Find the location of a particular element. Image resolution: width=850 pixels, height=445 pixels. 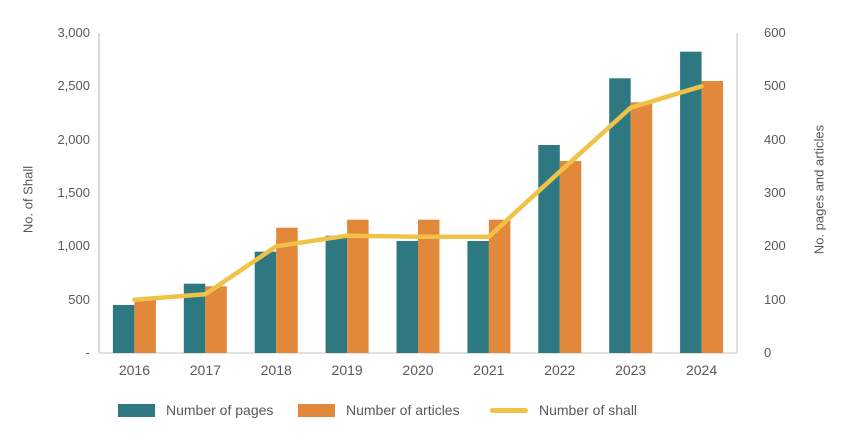

legend-item-pages: Number of pages is located at coordinates (195, 410).